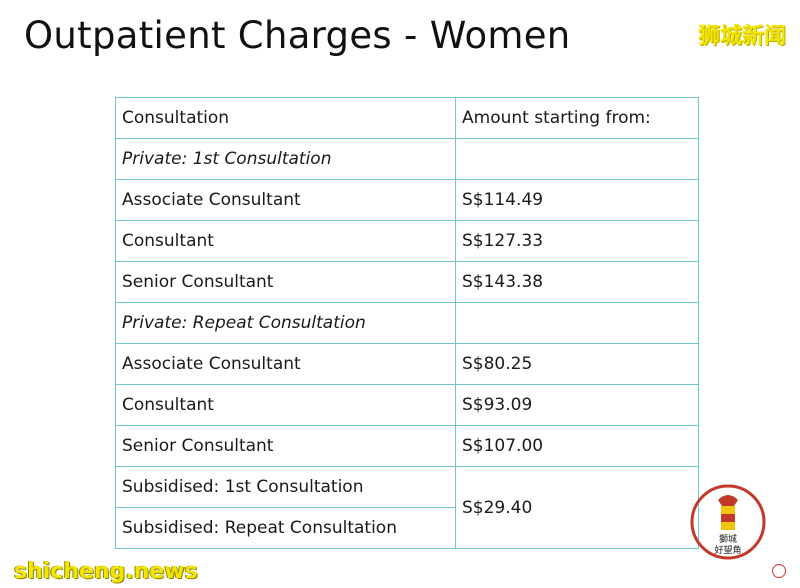 This screenshot has height=588, width=800. I want to click on row-amount: S$143.38, so click(577, 282).